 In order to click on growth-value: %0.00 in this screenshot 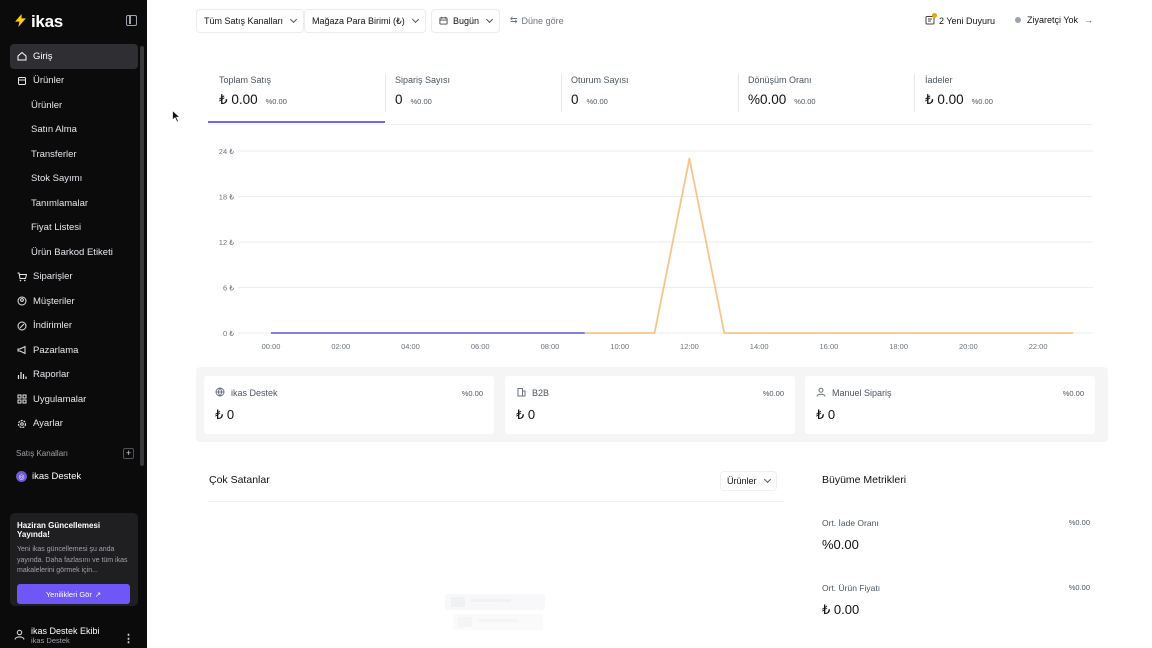, I will do `click(840, 544)`.